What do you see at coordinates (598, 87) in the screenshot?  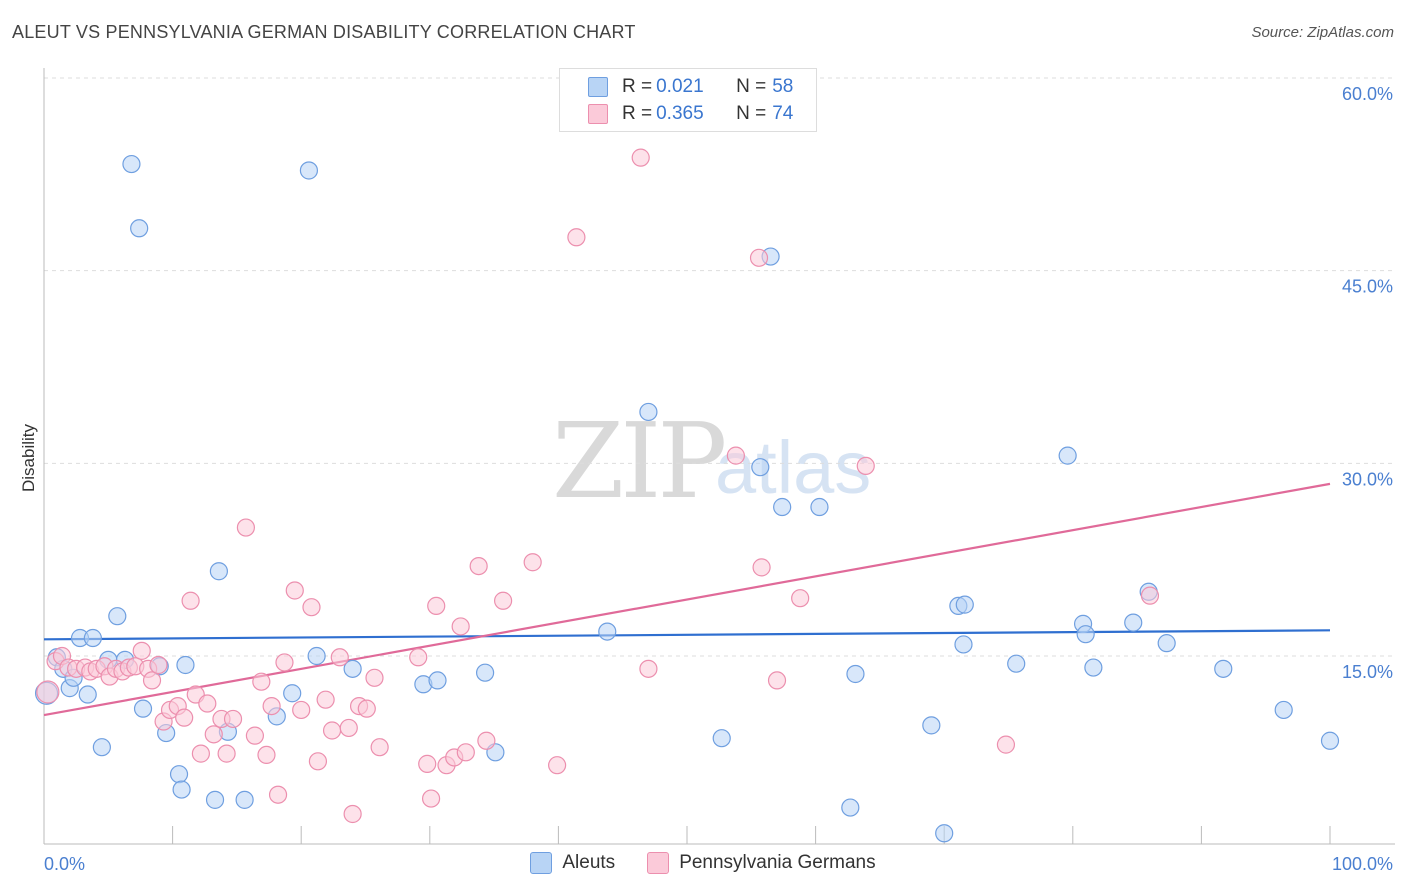 I see `legend-swatch-aleuts` at bounding box center [598, 87].